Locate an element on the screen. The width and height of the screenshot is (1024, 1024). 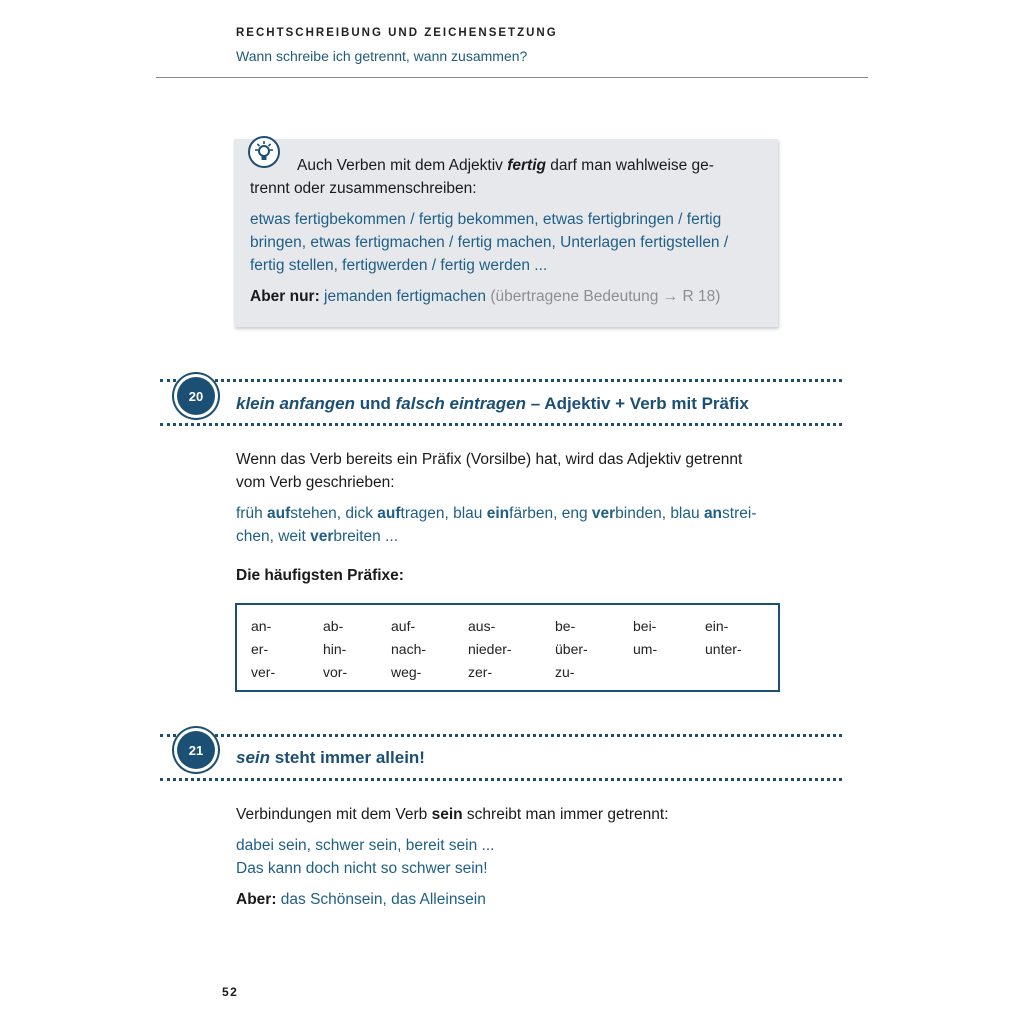
example-text: früh is located at coordinates (252, 513).